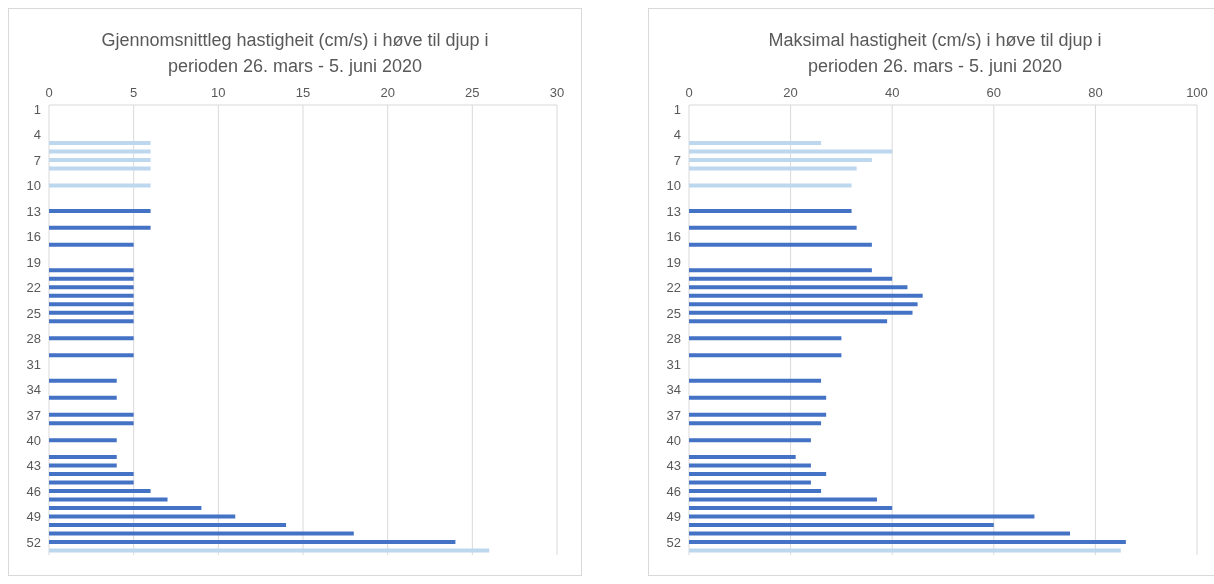  What do you see at coordinates (673, 415) in the screenshot?
I see `y-tick-label: 37` at bounding box center [673, 415].